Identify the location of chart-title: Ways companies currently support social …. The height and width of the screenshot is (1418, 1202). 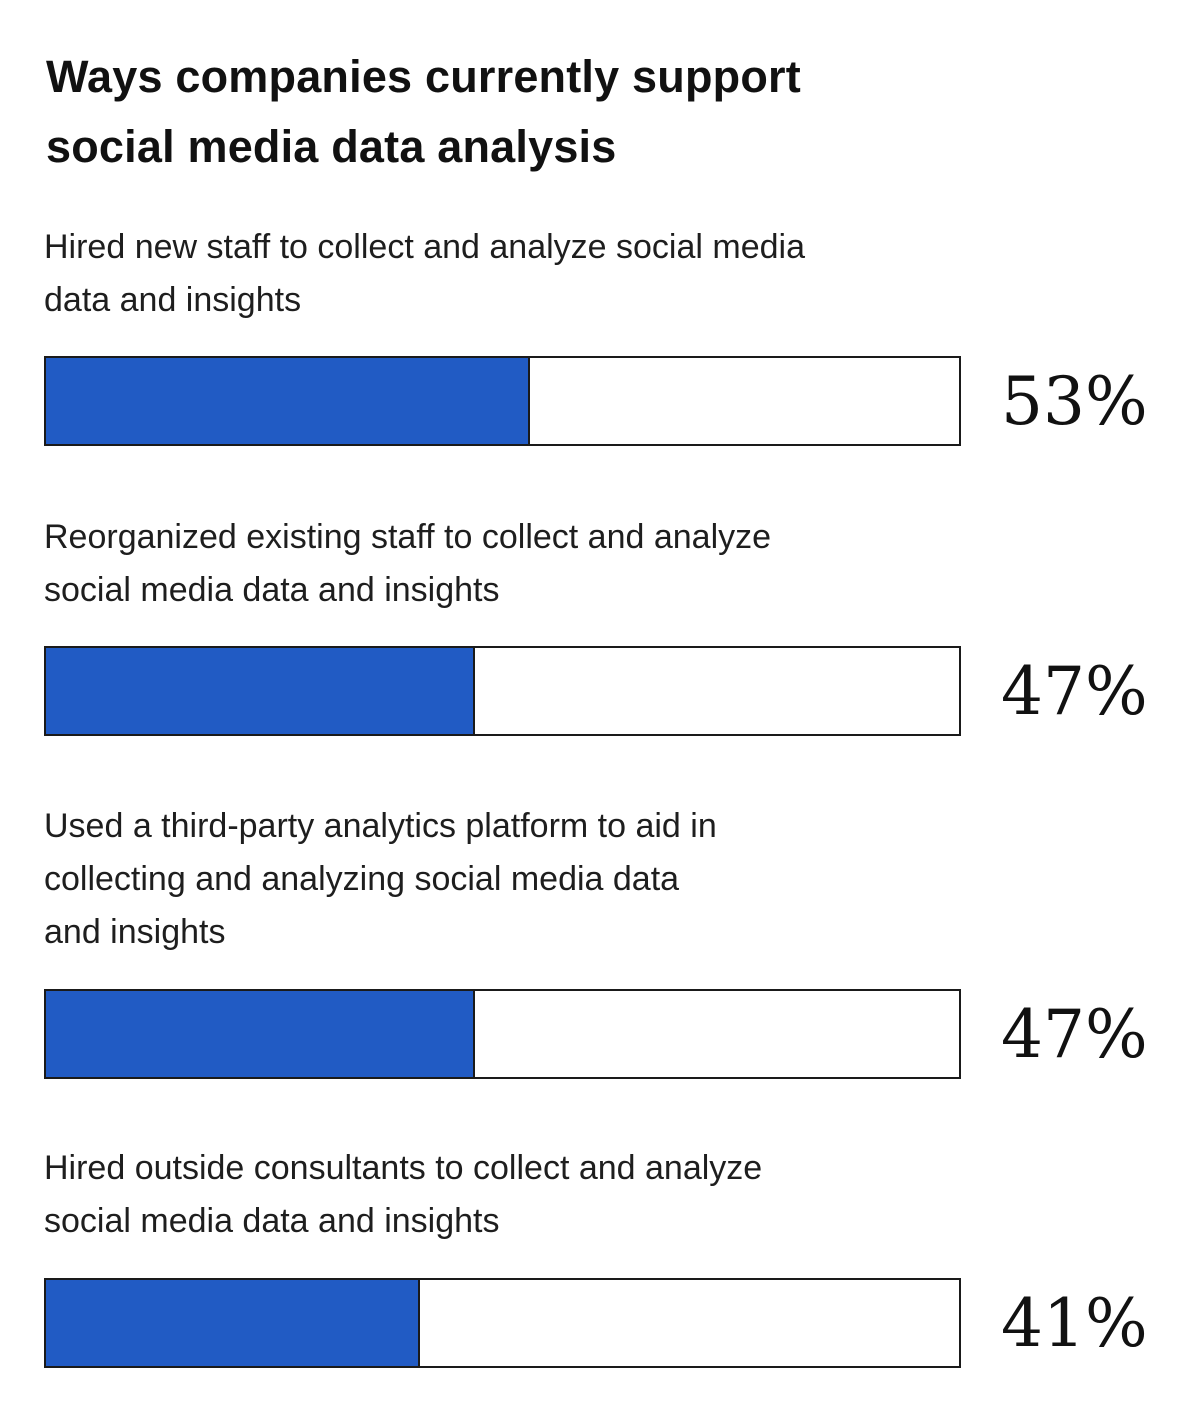
(546, 112).